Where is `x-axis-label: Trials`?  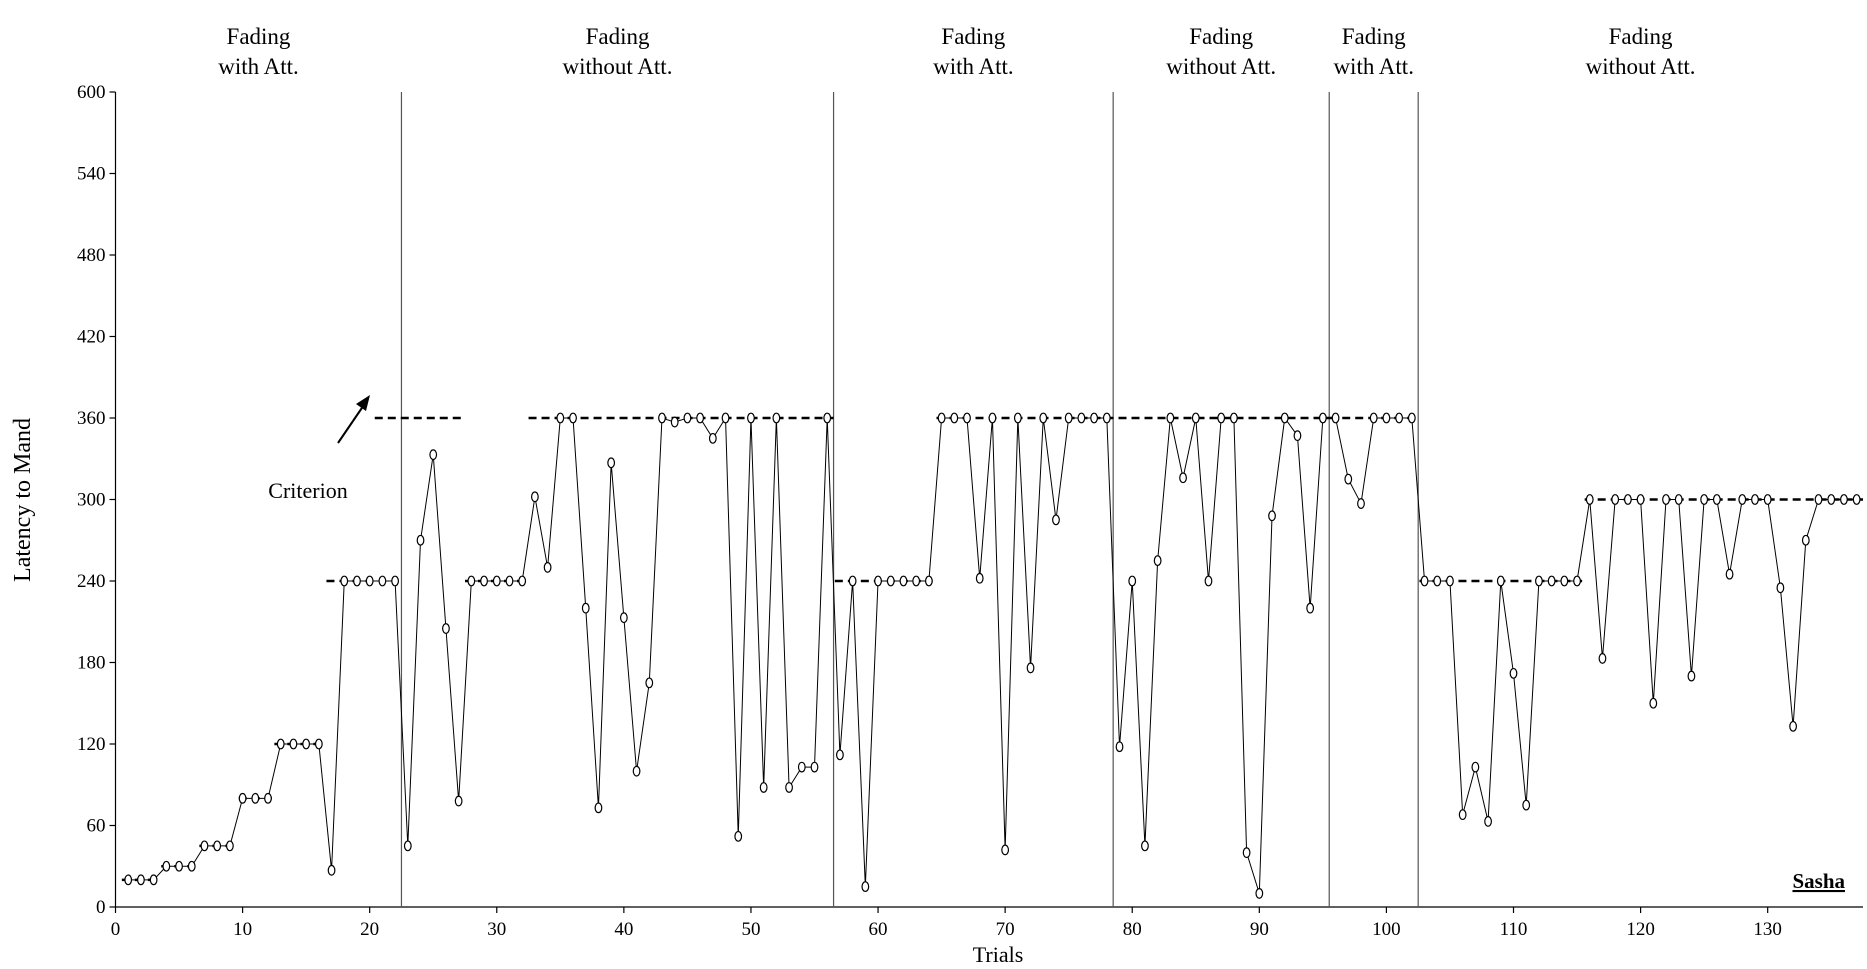 x-axis-label: Trials is located at coordinates (998, 954).